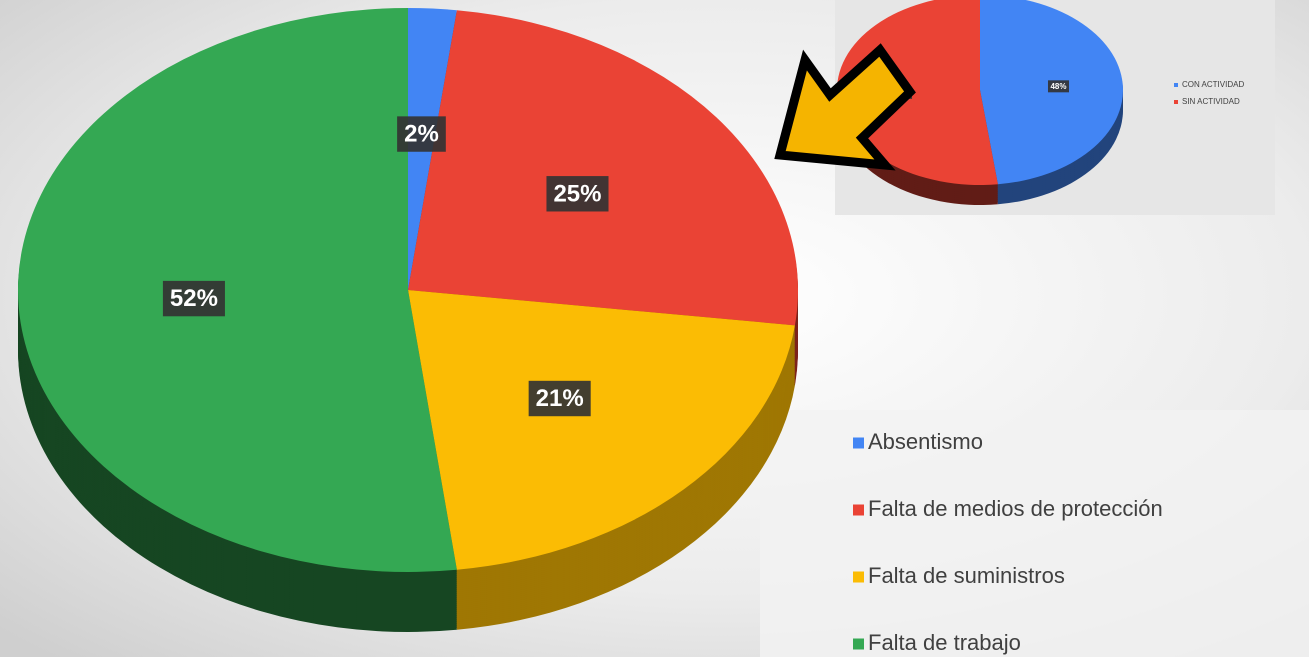  I want to click on data-label: 52%, so click(194, 298).